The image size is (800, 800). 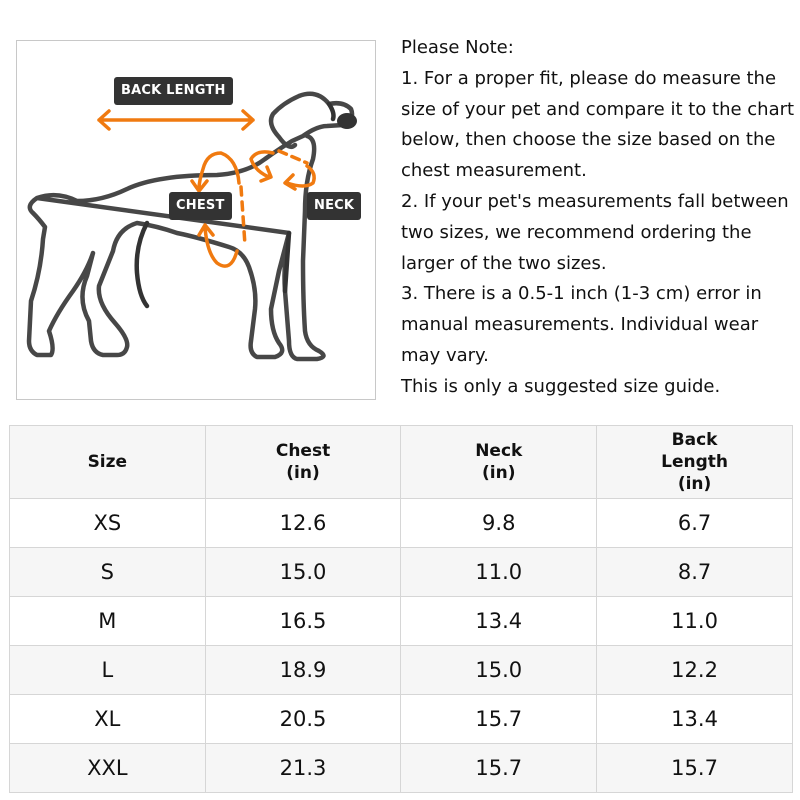 What do you see at coordinates (694, 523) in the screenshot?
I see `back-length-cell: 6.7` at bounding box center [694, 523].